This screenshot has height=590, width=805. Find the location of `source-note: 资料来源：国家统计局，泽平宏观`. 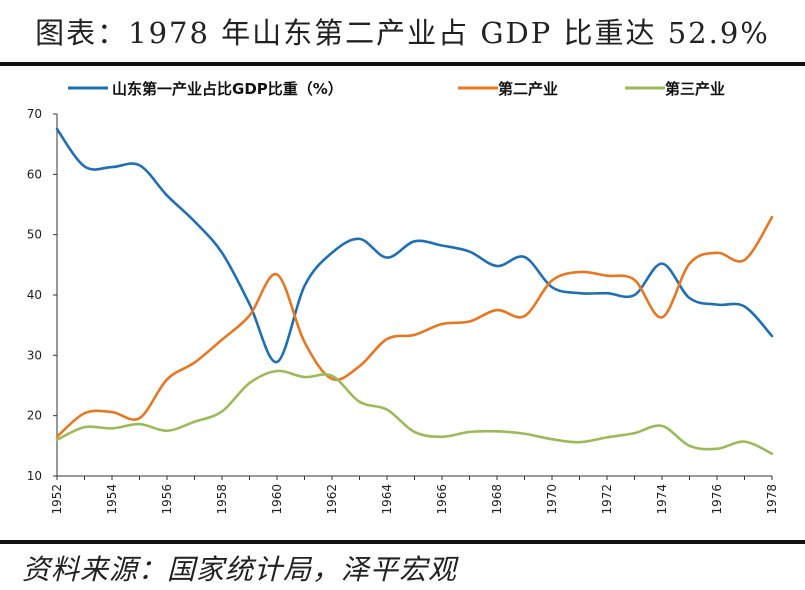

source-note: 资料来源：国家统计局，泽平宏观 is located at coordinates (240, 569).